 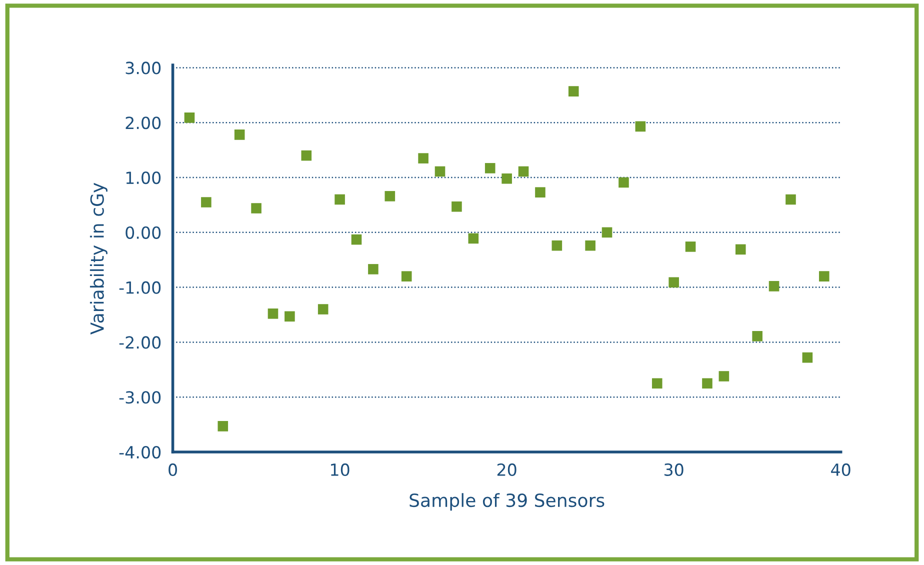 I want to click on x-tick-label: 0, so click(x=172, y=469).